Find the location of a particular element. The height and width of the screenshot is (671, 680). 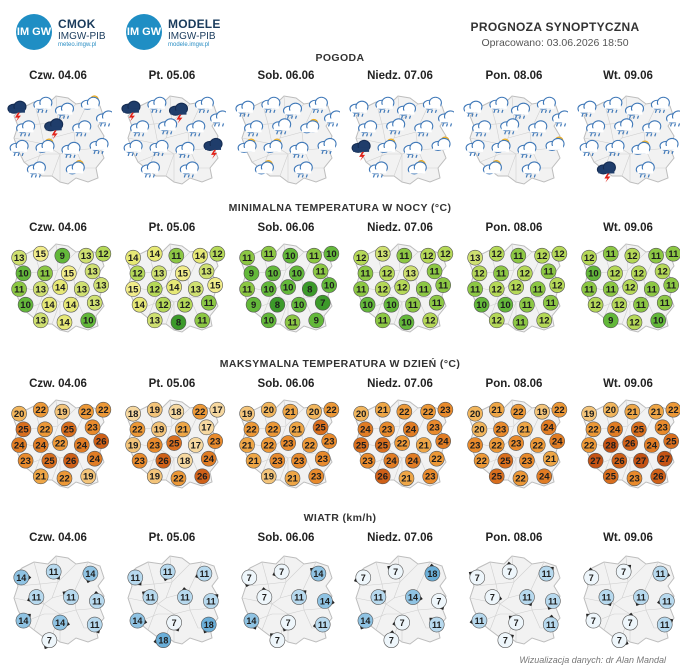

modele-logo-url: modele.imgw.pl is located at coordinates (189, 44).